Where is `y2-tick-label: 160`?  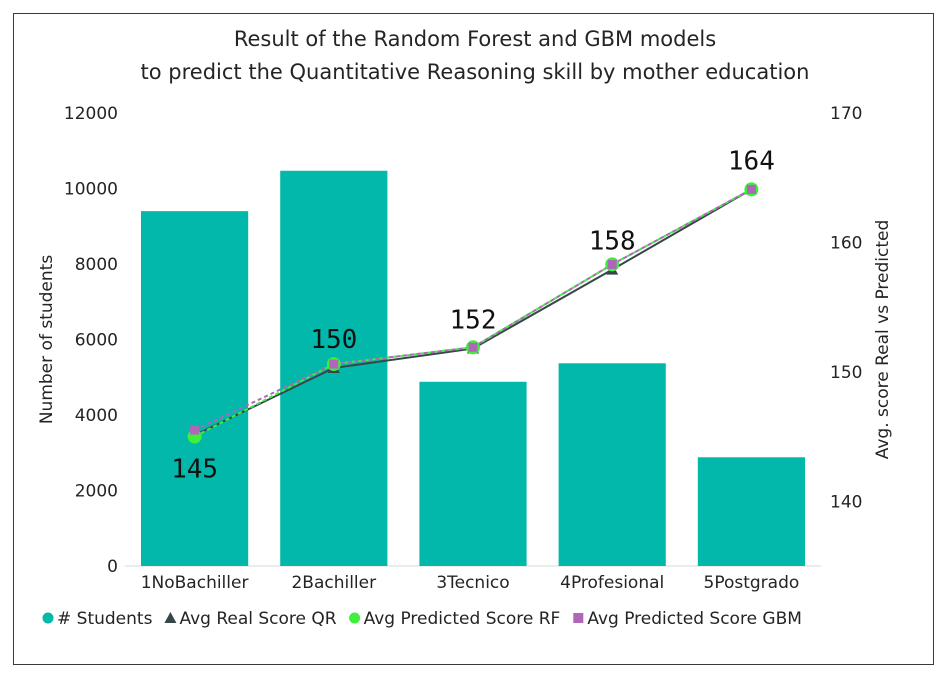 y2-tick-label: 160 is located at coordinates (846, 243).